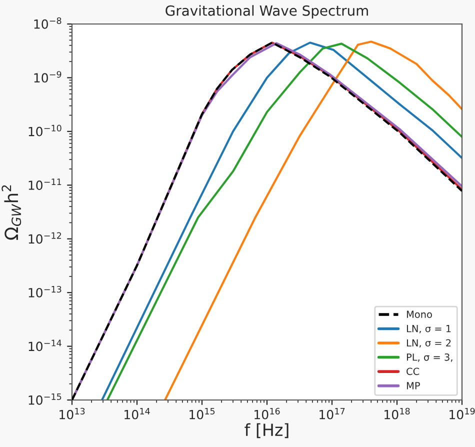 The image size is (475, 447). I want to click on y-tick-label: 10$^{−10}$, so click(45, 130).